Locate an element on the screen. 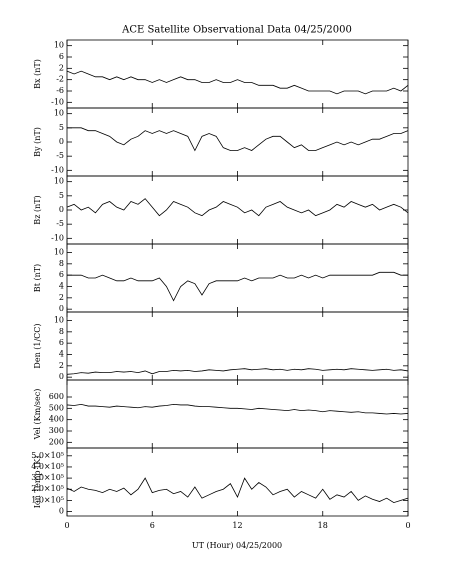 Image resolution: width=454 pixels, height=567 pixels. y-tick-label: 4.0×10⁵ is located at coordinates (47, 466).